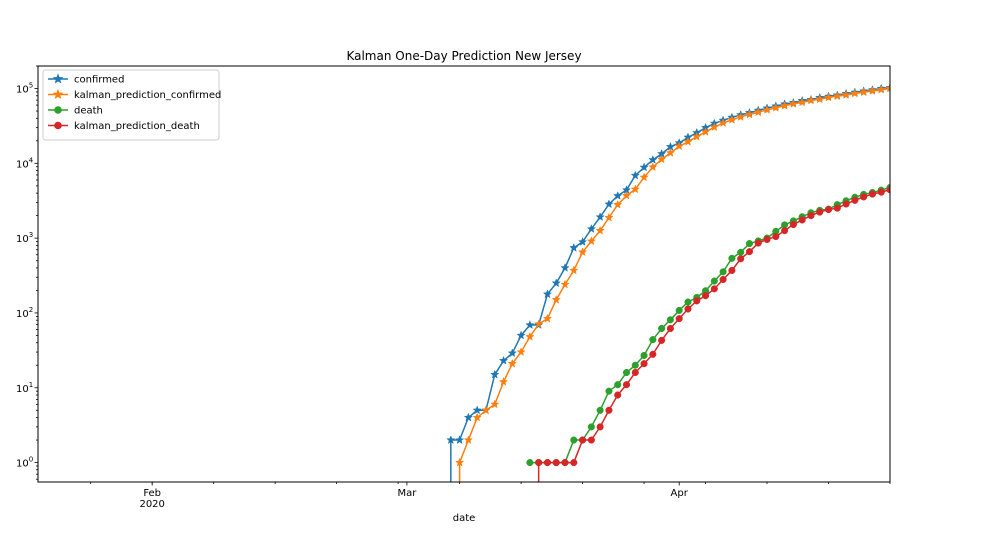  What do you see at coordinates (99, 80) in the screenshot?
I see `legend-label: confirmed` at bounding box center [99, 80].